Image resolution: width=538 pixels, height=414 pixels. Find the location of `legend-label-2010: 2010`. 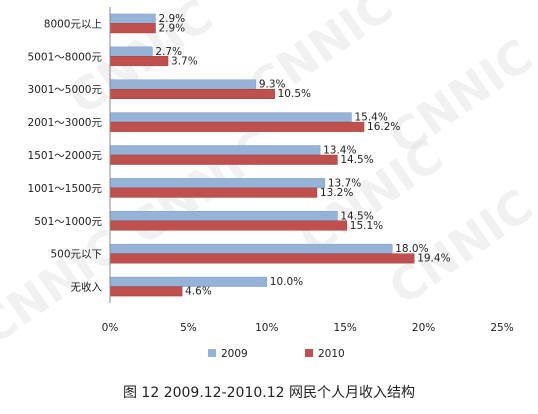

legend-label-2010: 2010 is located at coordinates (331, 354).